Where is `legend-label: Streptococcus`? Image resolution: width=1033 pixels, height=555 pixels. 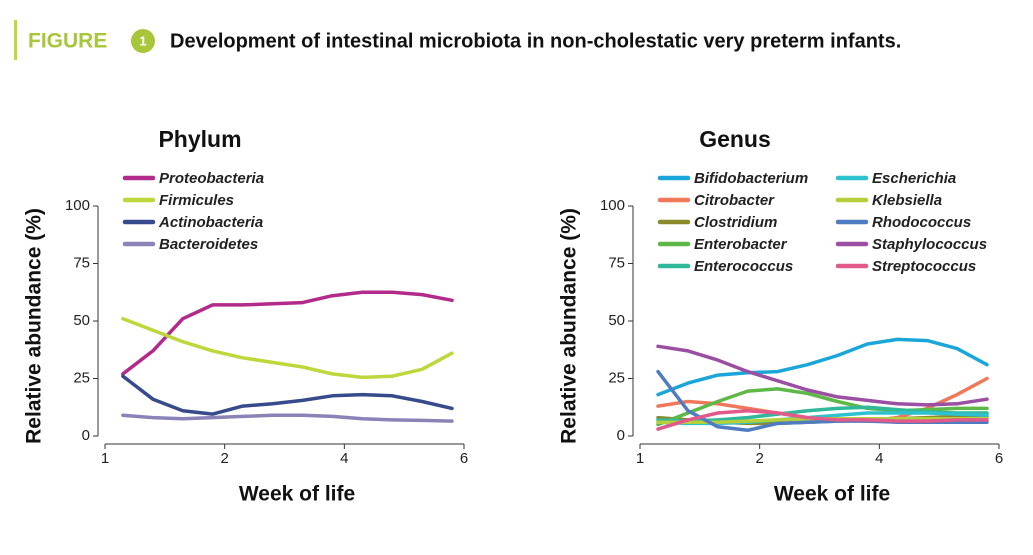 legend-label: Streptococcus is located at coordinates (924, 266).